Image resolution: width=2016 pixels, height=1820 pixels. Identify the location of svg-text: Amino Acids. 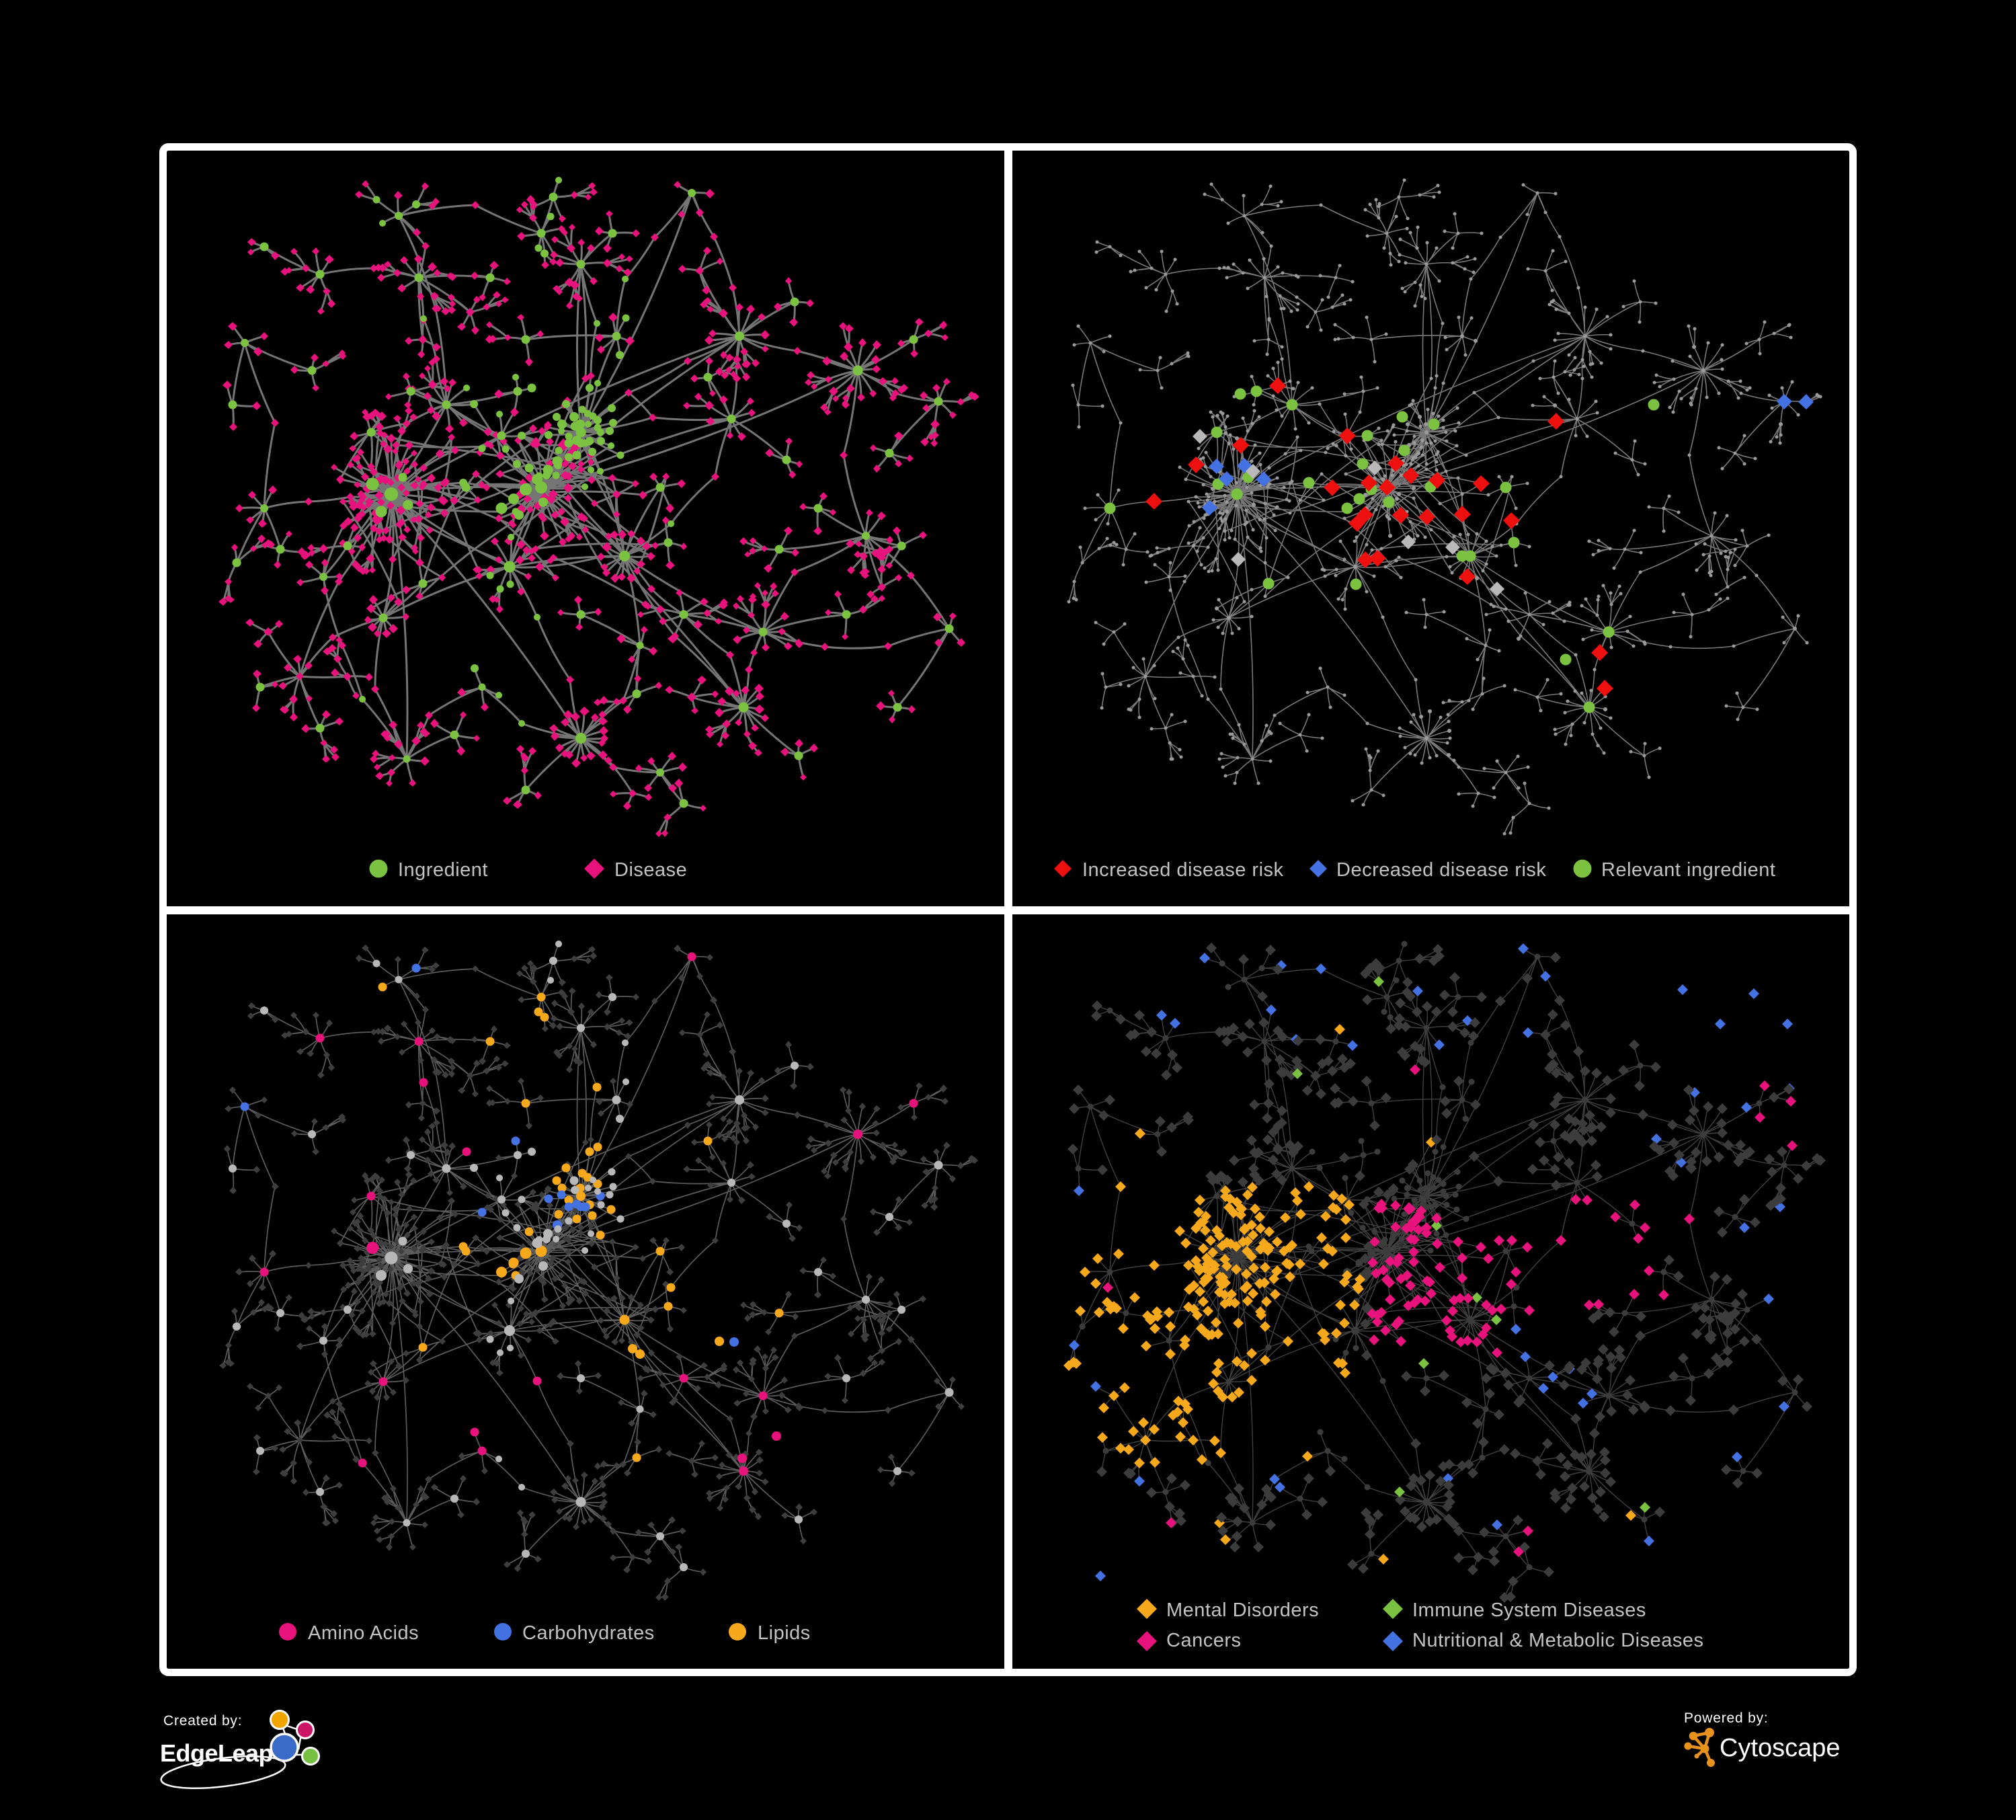
(363, 1633).